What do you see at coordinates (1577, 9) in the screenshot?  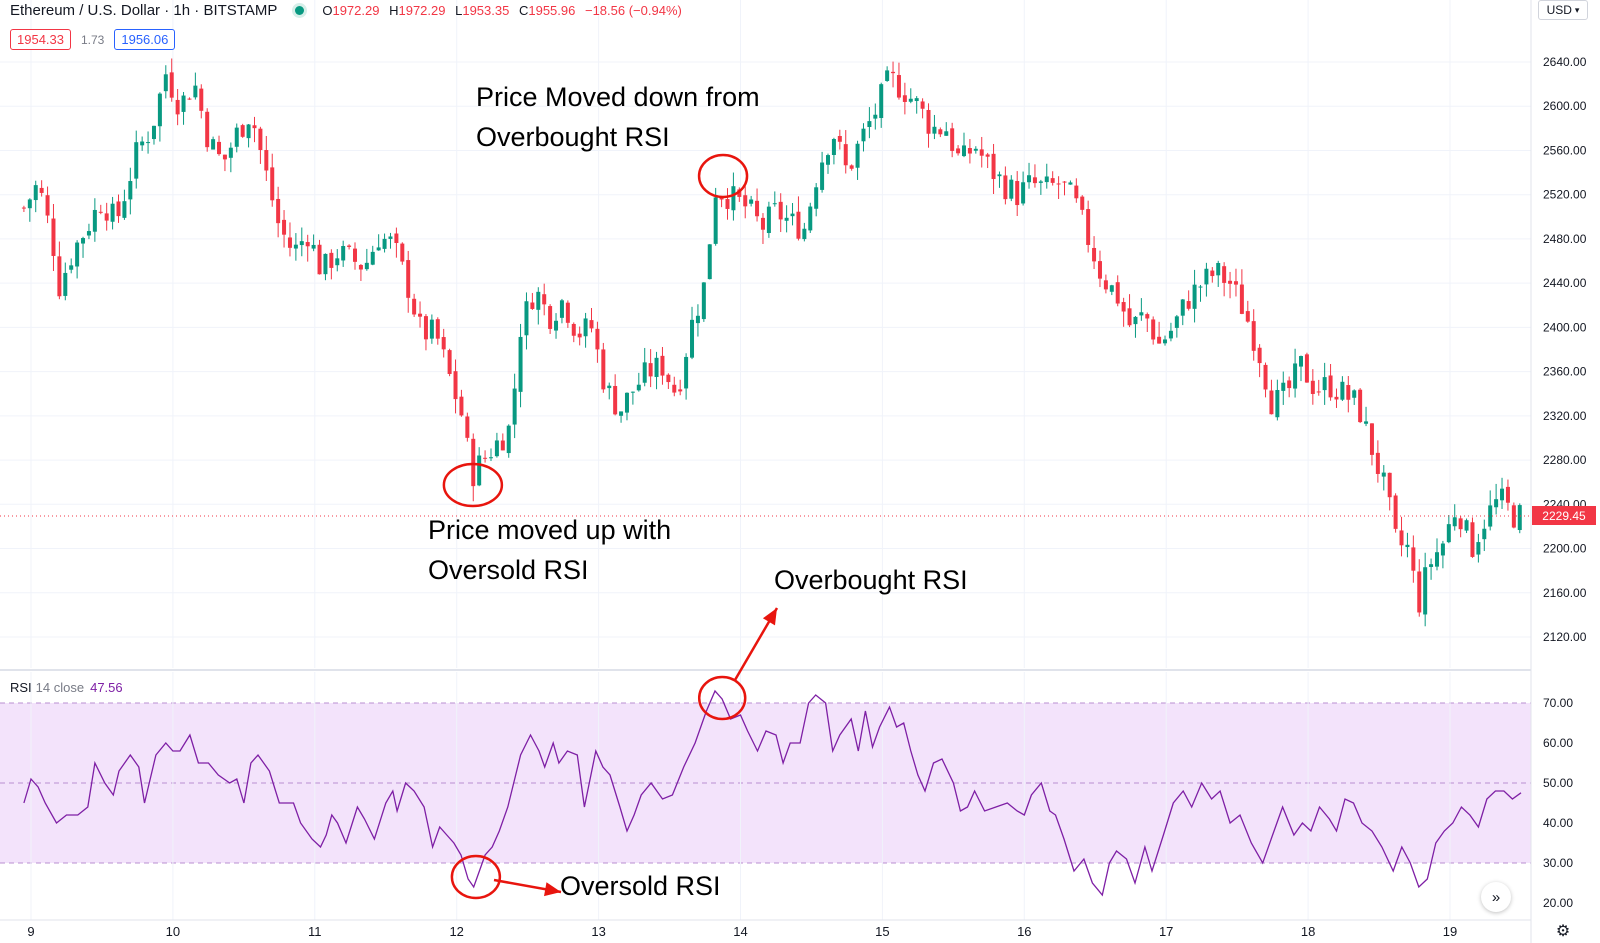 I see `chevron-down-icon: ▾` at bounding box center [1577, 9].